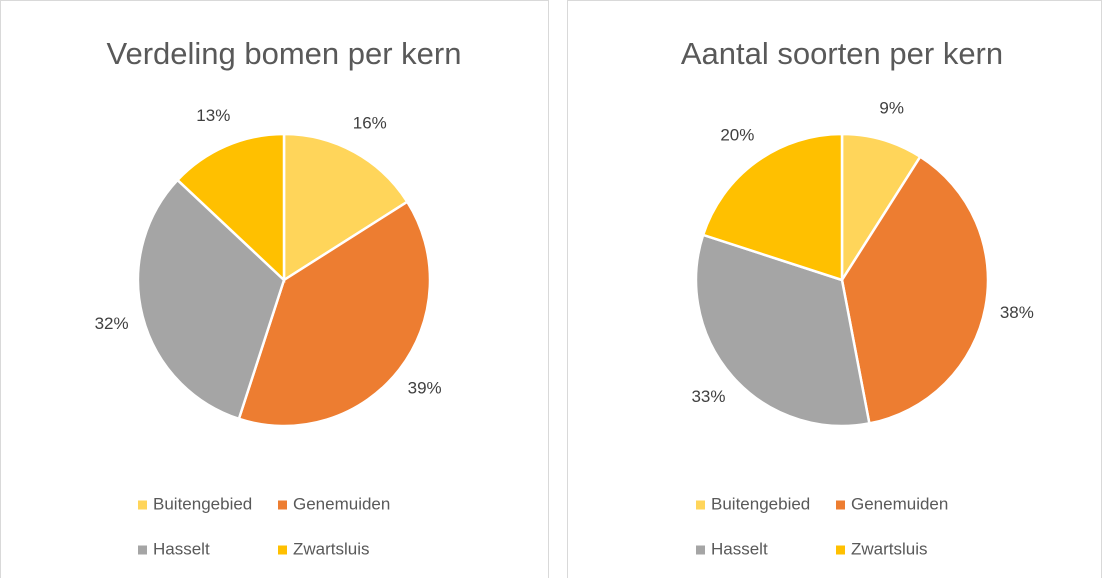  I want to click on data-label: 39%, so click(425, 388).